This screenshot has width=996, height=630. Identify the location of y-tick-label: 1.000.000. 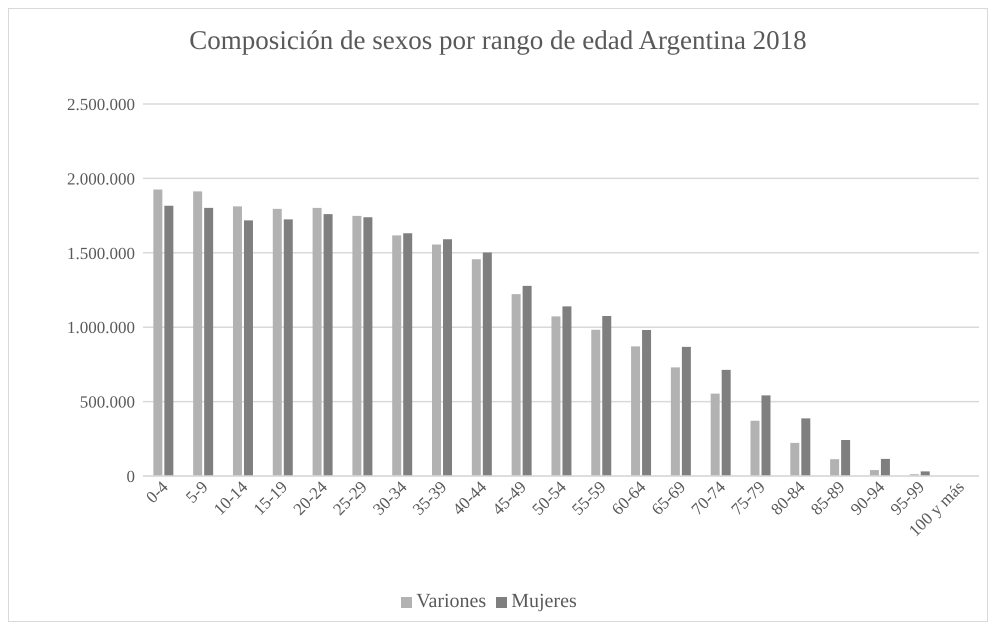
(101, 328).